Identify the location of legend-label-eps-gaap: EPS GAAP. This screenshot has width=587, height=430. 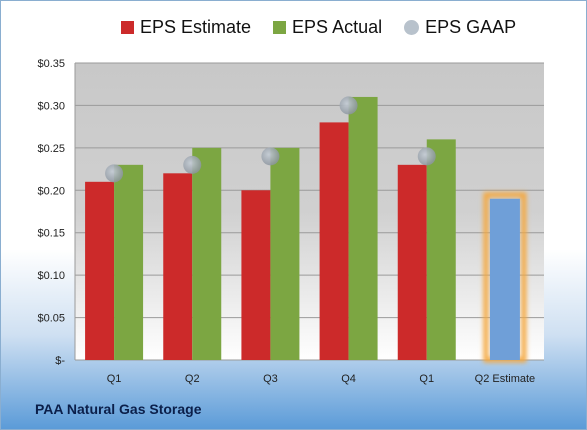
(471, 27).